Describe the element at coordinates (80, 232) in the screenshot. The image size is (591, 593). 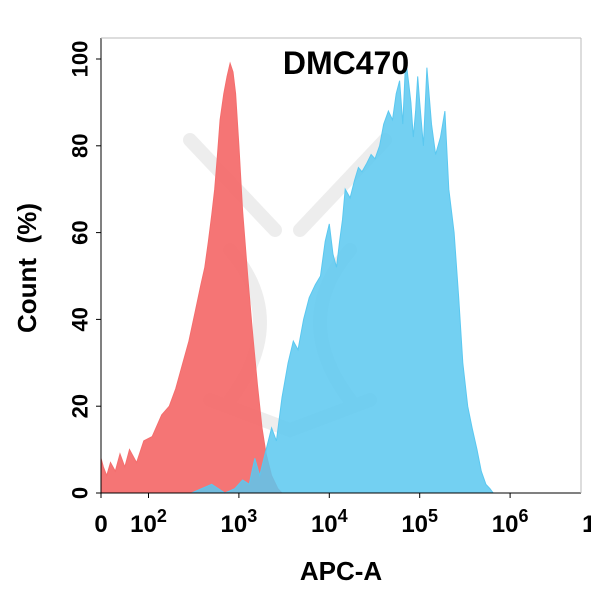
I see `y-tick-label: 60` at that location.